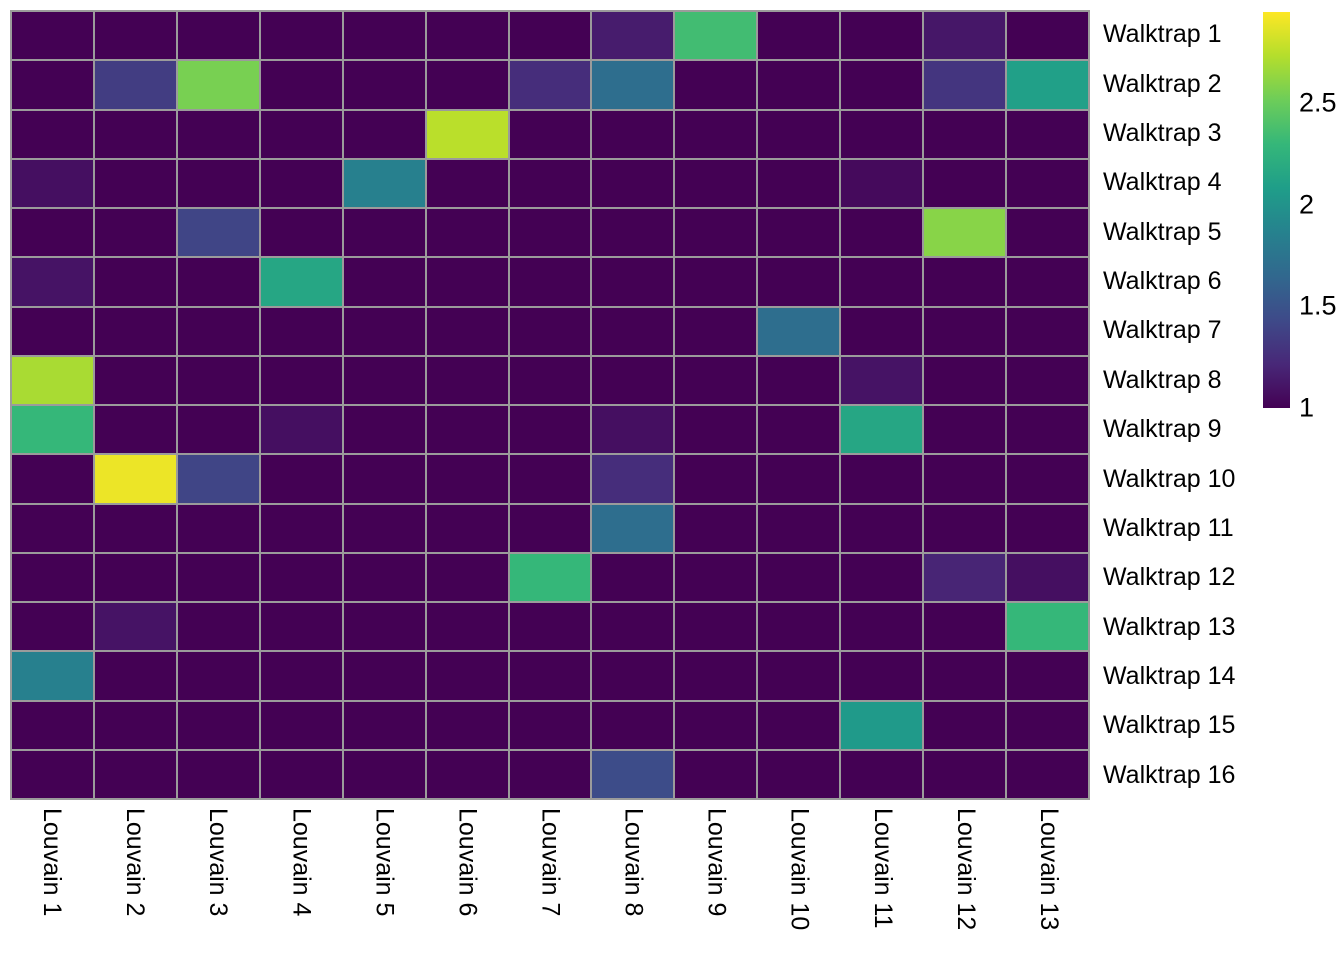 This screenshot has width=1344, height=960. I want to click on column-label-slot: Louvain 13, so click(1048, 883).